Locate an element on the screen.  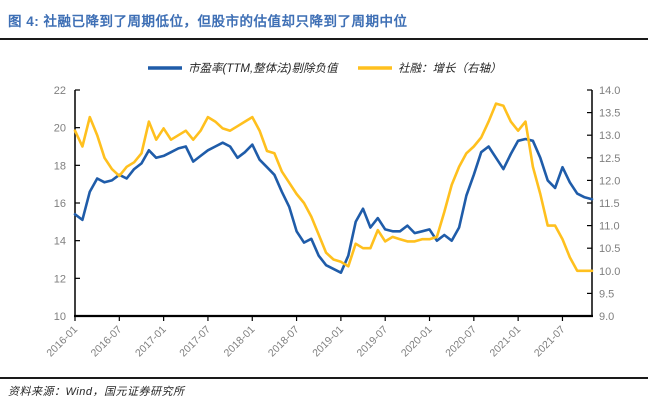
y-axis-left-label: 18 is located at coordinates (60, 166).